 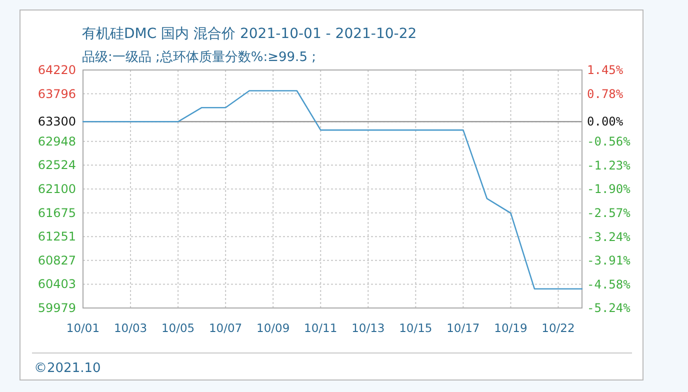 I want to click on x-tick-label: 10/19, so click(x=511, y=328).